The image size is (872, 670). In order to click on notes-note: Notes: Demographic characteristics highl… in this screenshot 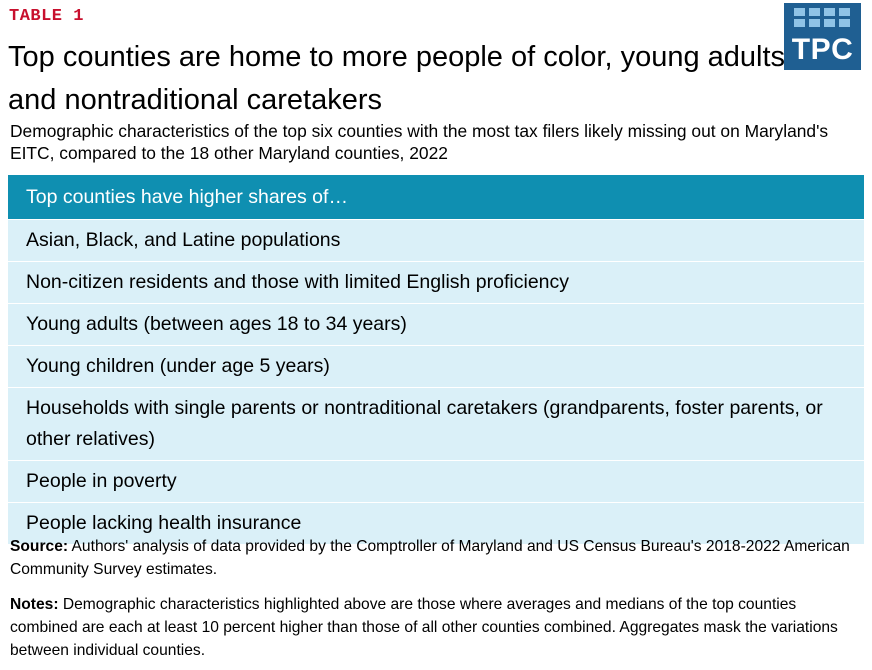, I will do `click(436, 627)`.